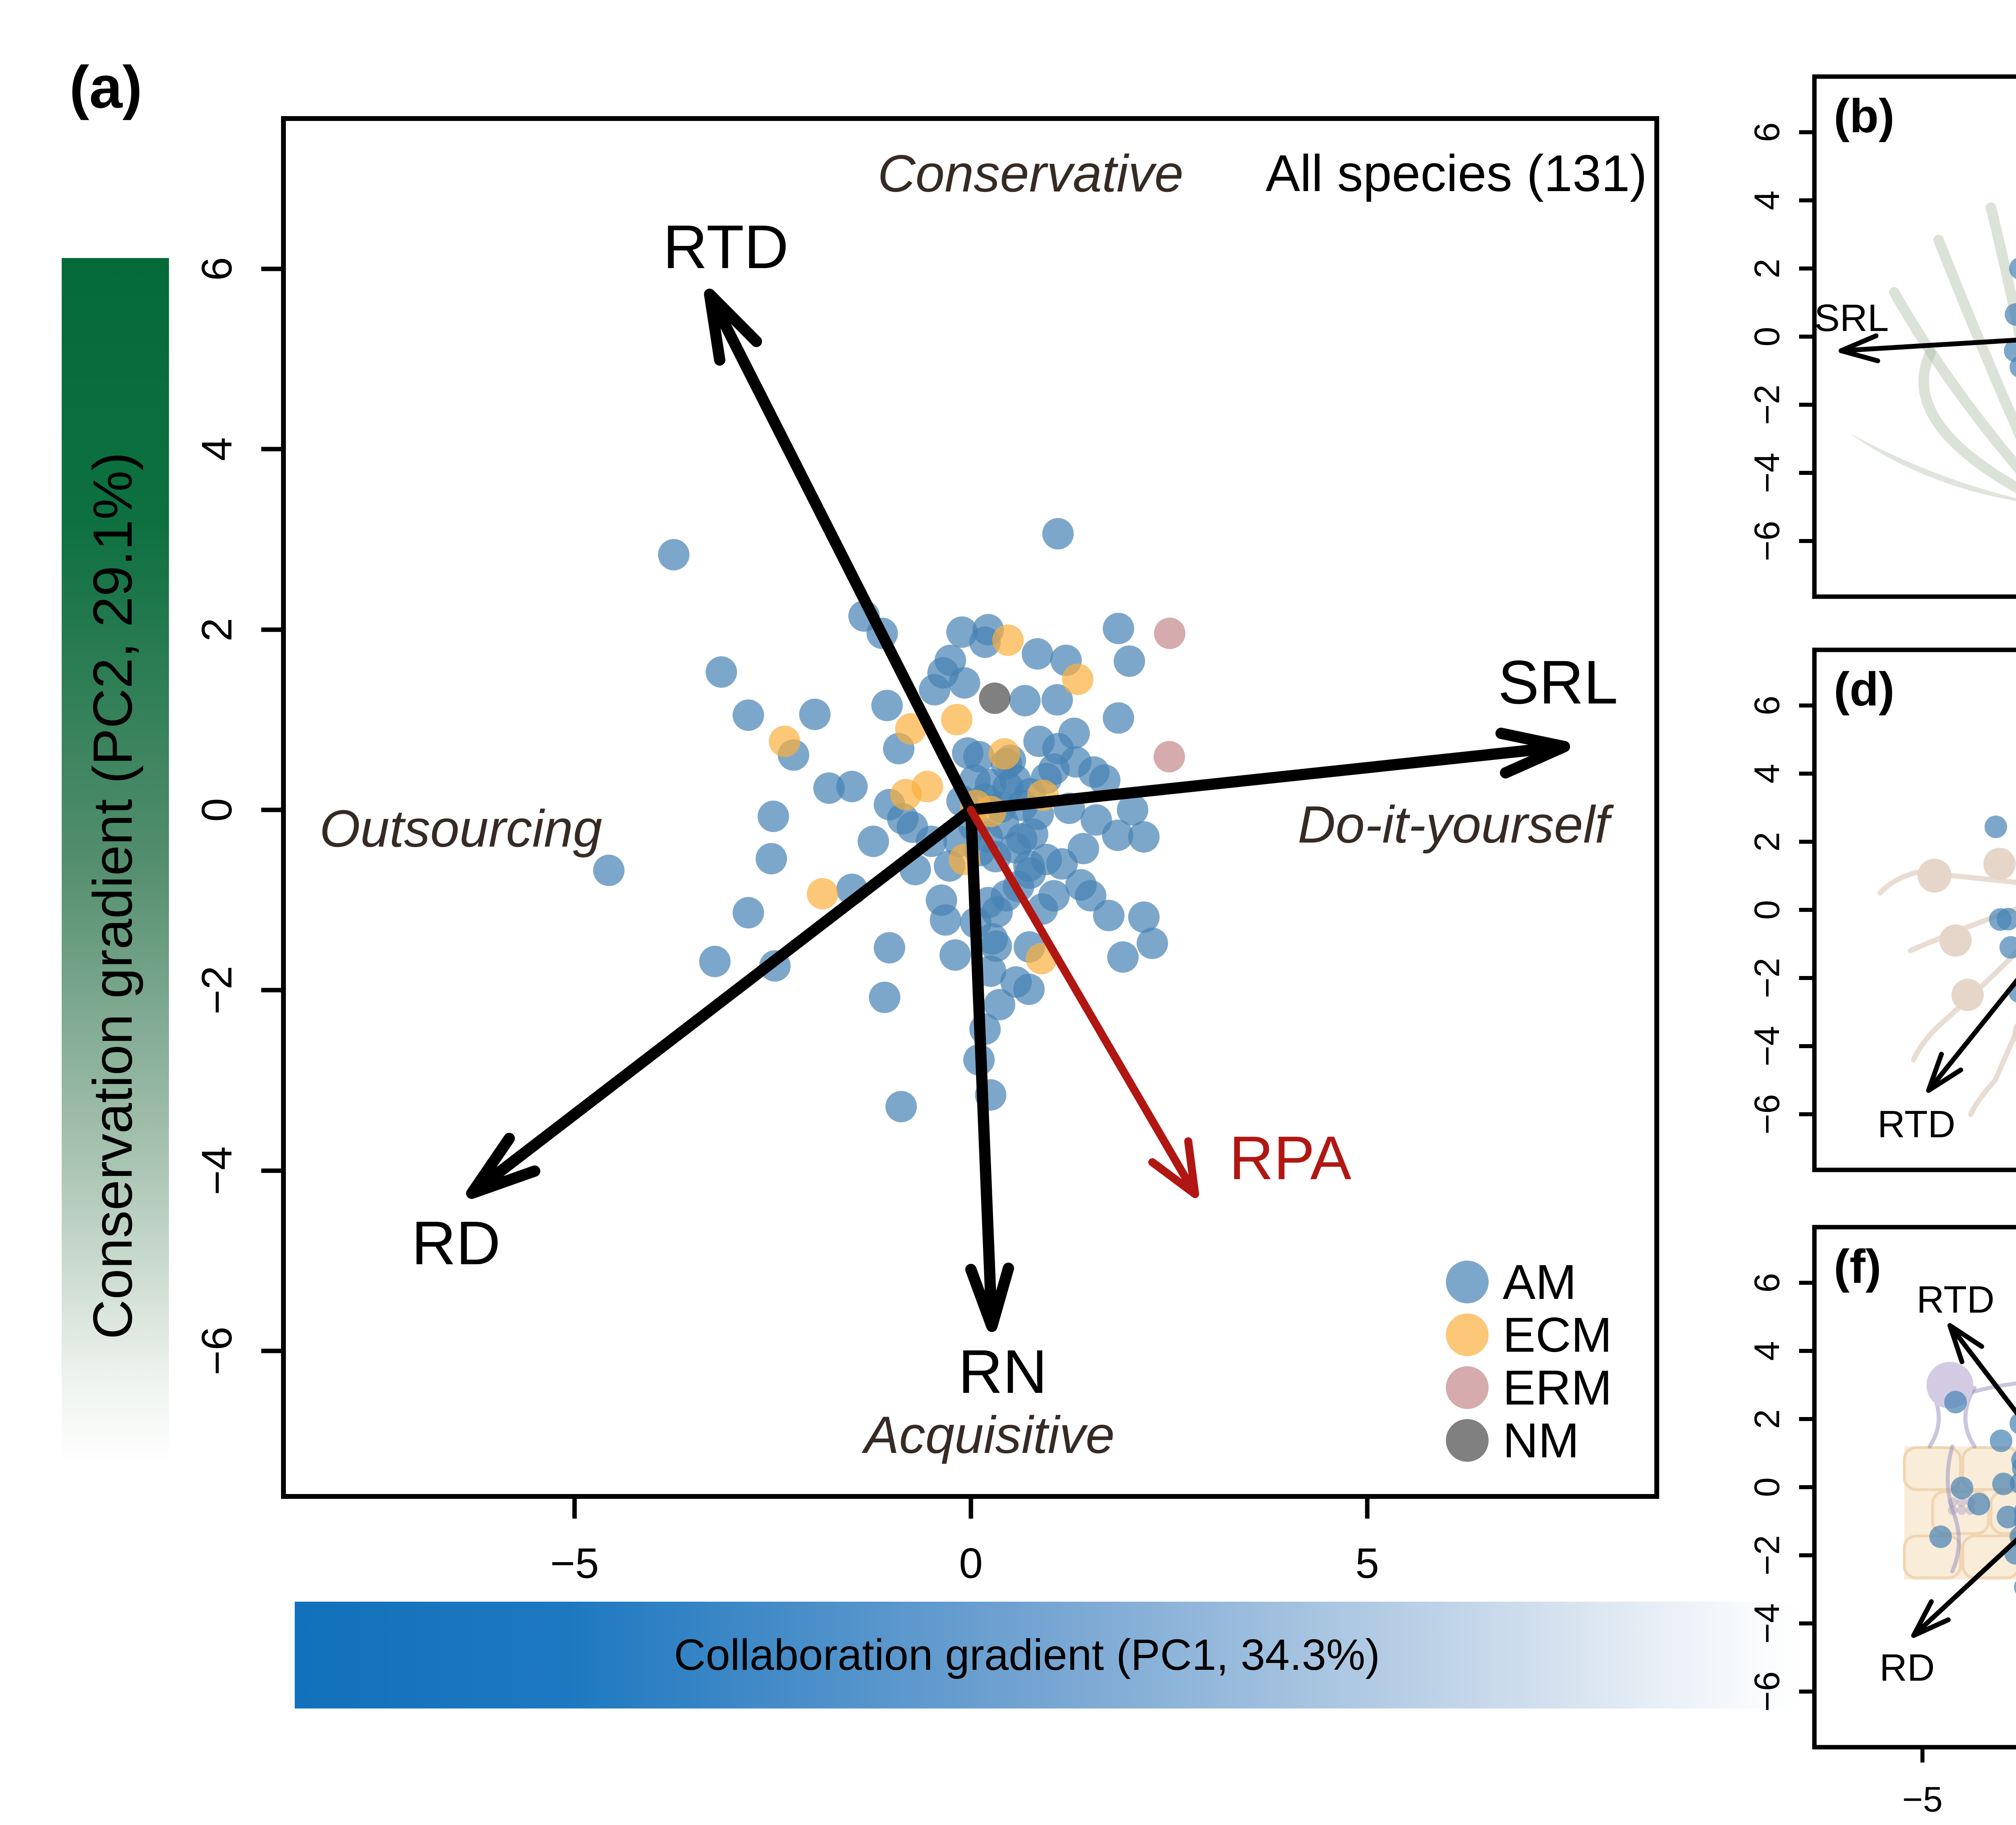 This screenshot has height=1825, width=2016. Describe the element at coordinates (1540, 1282) in the screenshot. I see `svg-text: AM` at that location.